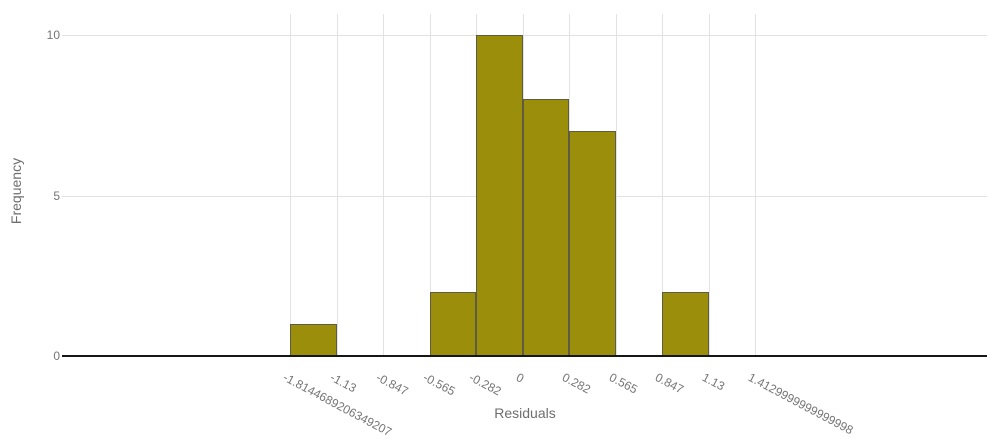 The height and width of the screenshot is (442, 1000). Describe the element at coordinates (713, 382) in the screenshot. I see `x-tick-label: 1.13` at that location.